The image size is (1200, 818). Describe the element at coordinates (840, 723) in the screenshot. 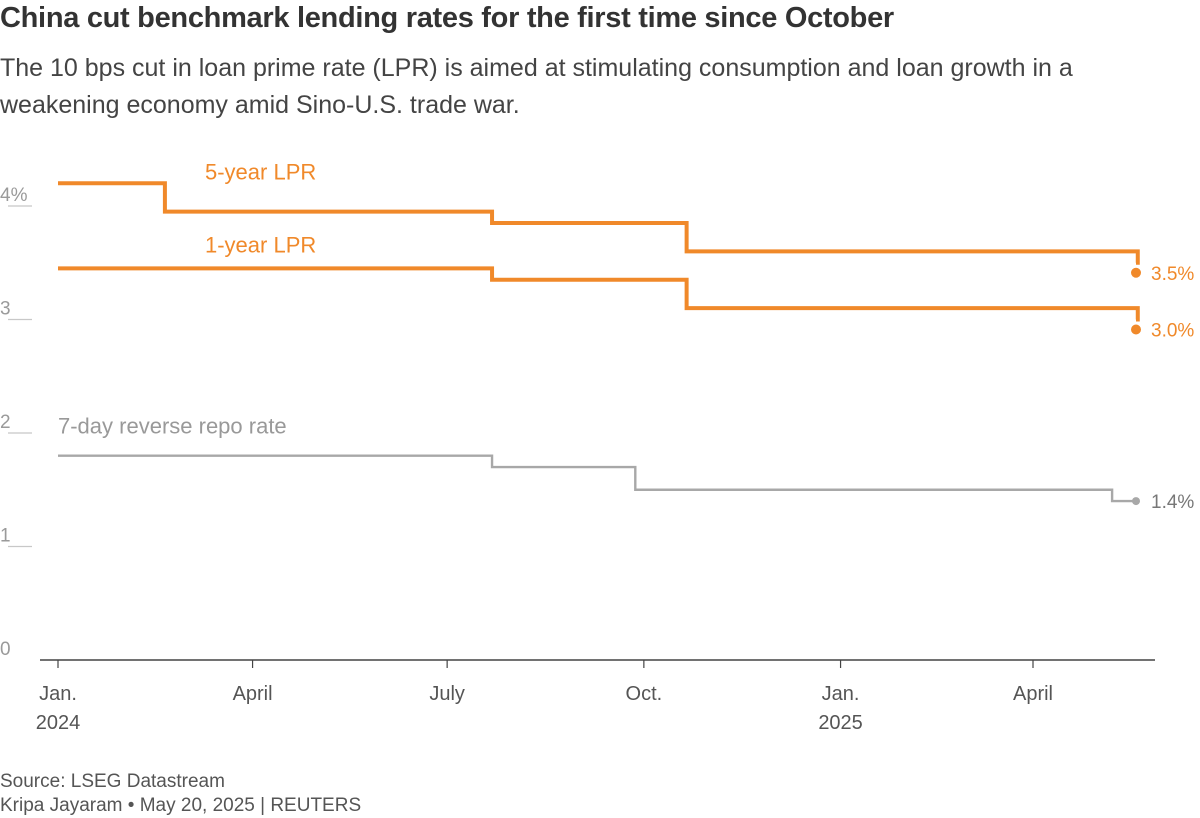

I see `x-tick-year-label: 2025` at that location.